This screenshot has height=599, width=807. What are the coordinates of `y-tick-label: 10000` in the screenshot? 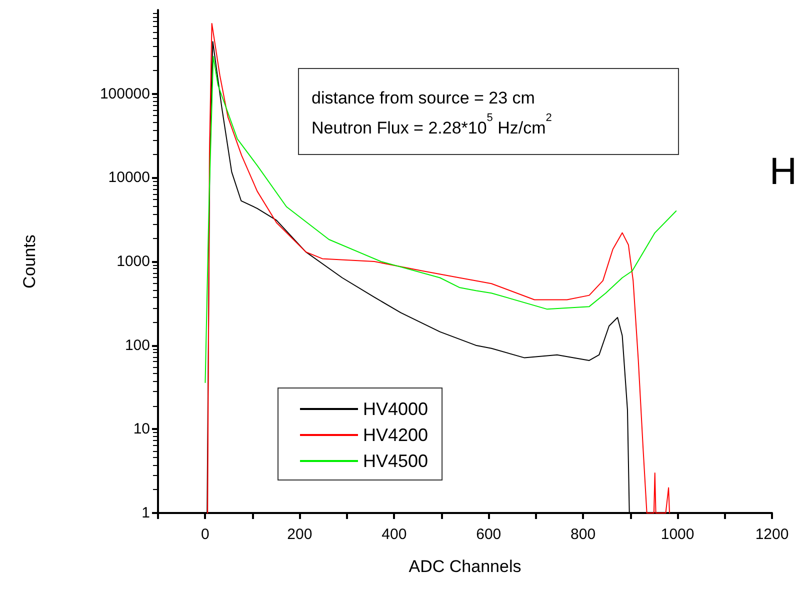 It's located at (129, 177).